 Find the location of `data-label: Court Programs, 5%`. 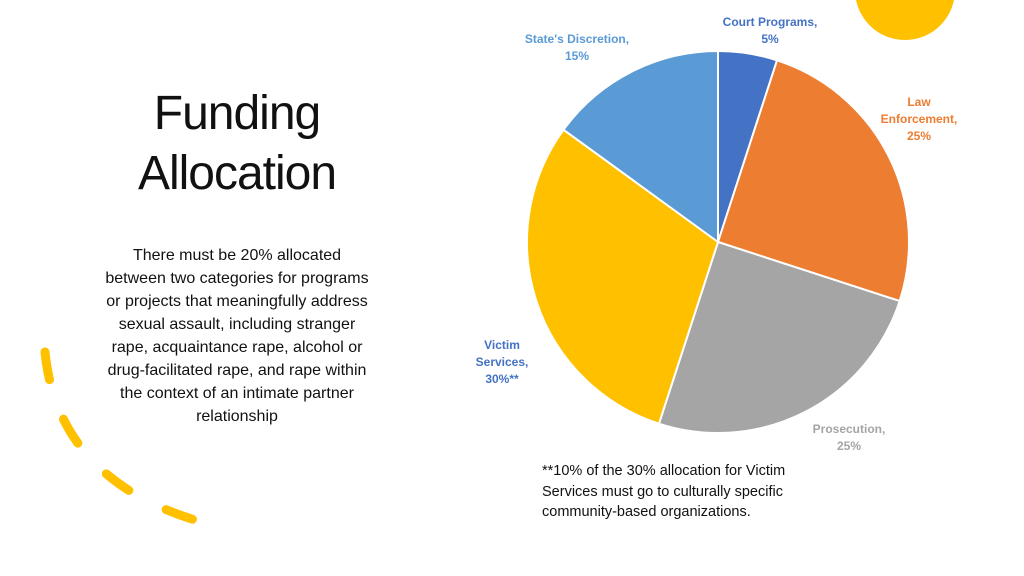

data-label: Court Programs, 5% is located at coordinates (770, 30).